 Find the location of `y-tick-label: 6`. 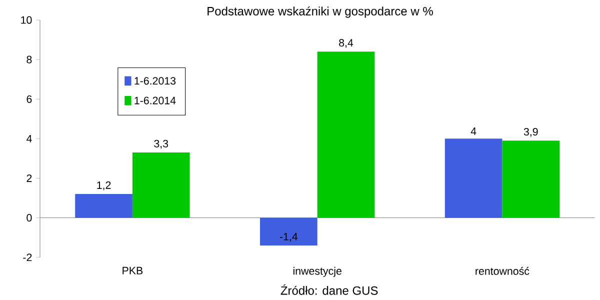

y-tick-label: 6 is located at coordinates (29, 99).